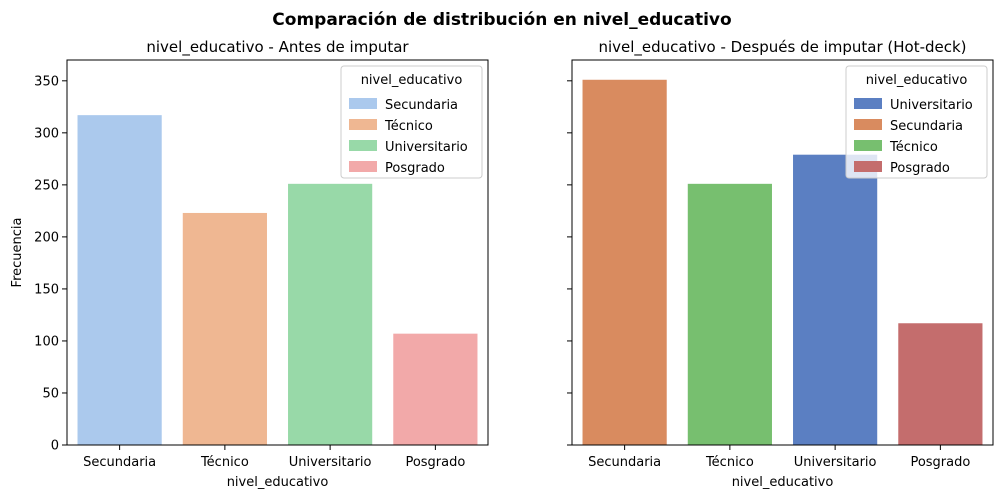 The height and width of the screenshot is (502, 1005). I want to click on y-tick-label: 100, so click(46, 341).